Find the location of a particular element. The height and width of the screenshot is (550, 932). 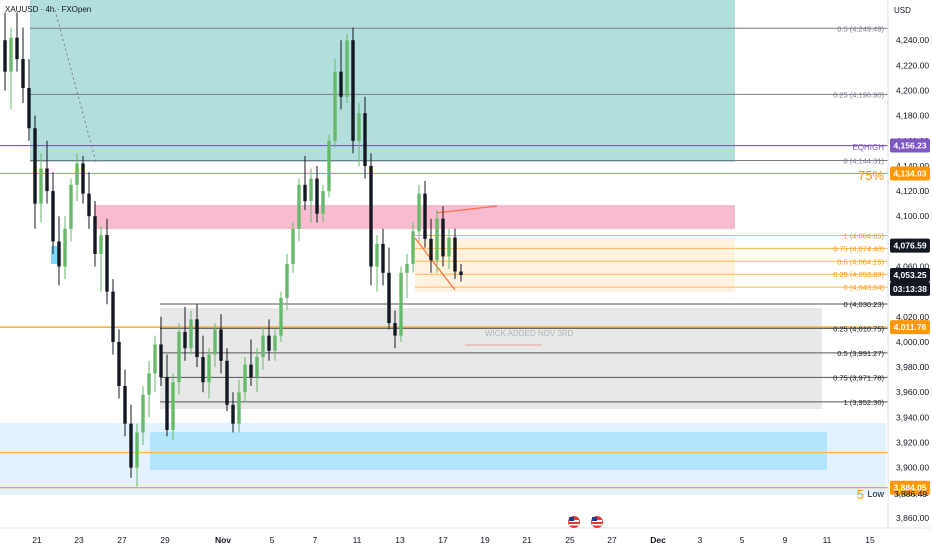

demand-zone-blue is located at coordinates (488, 451).